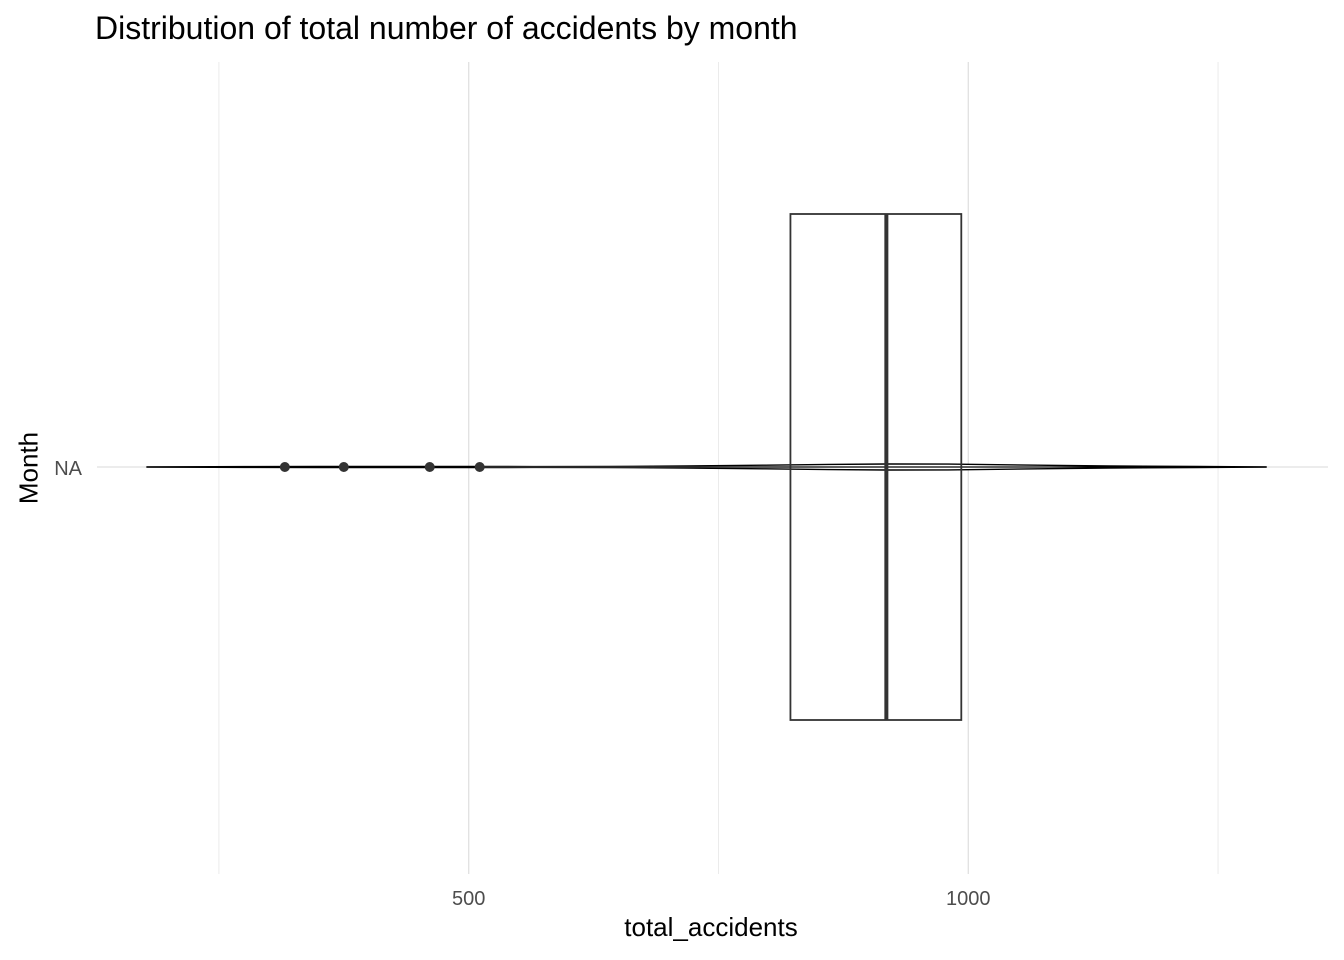 The image size is (1344, 960). I want to click on x-axis-title: total_accidents, so click(711, 927).